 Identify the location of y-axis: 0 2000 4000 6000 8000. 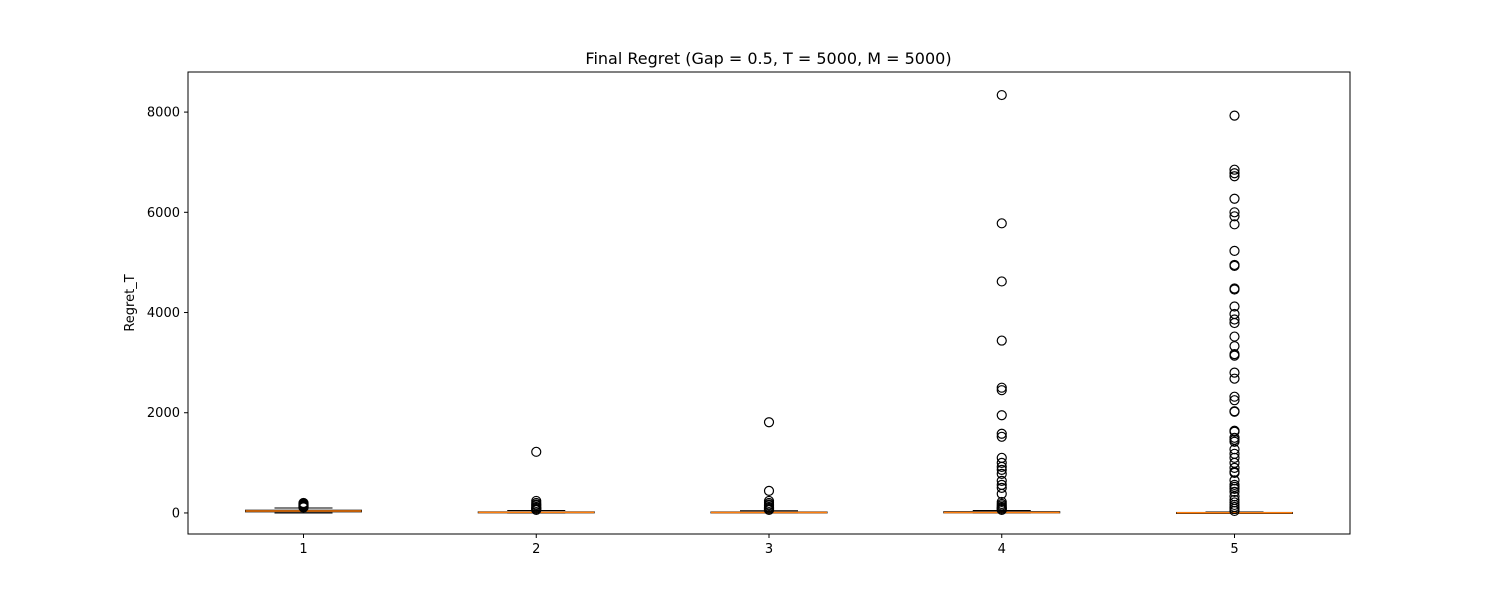
(167, 313).